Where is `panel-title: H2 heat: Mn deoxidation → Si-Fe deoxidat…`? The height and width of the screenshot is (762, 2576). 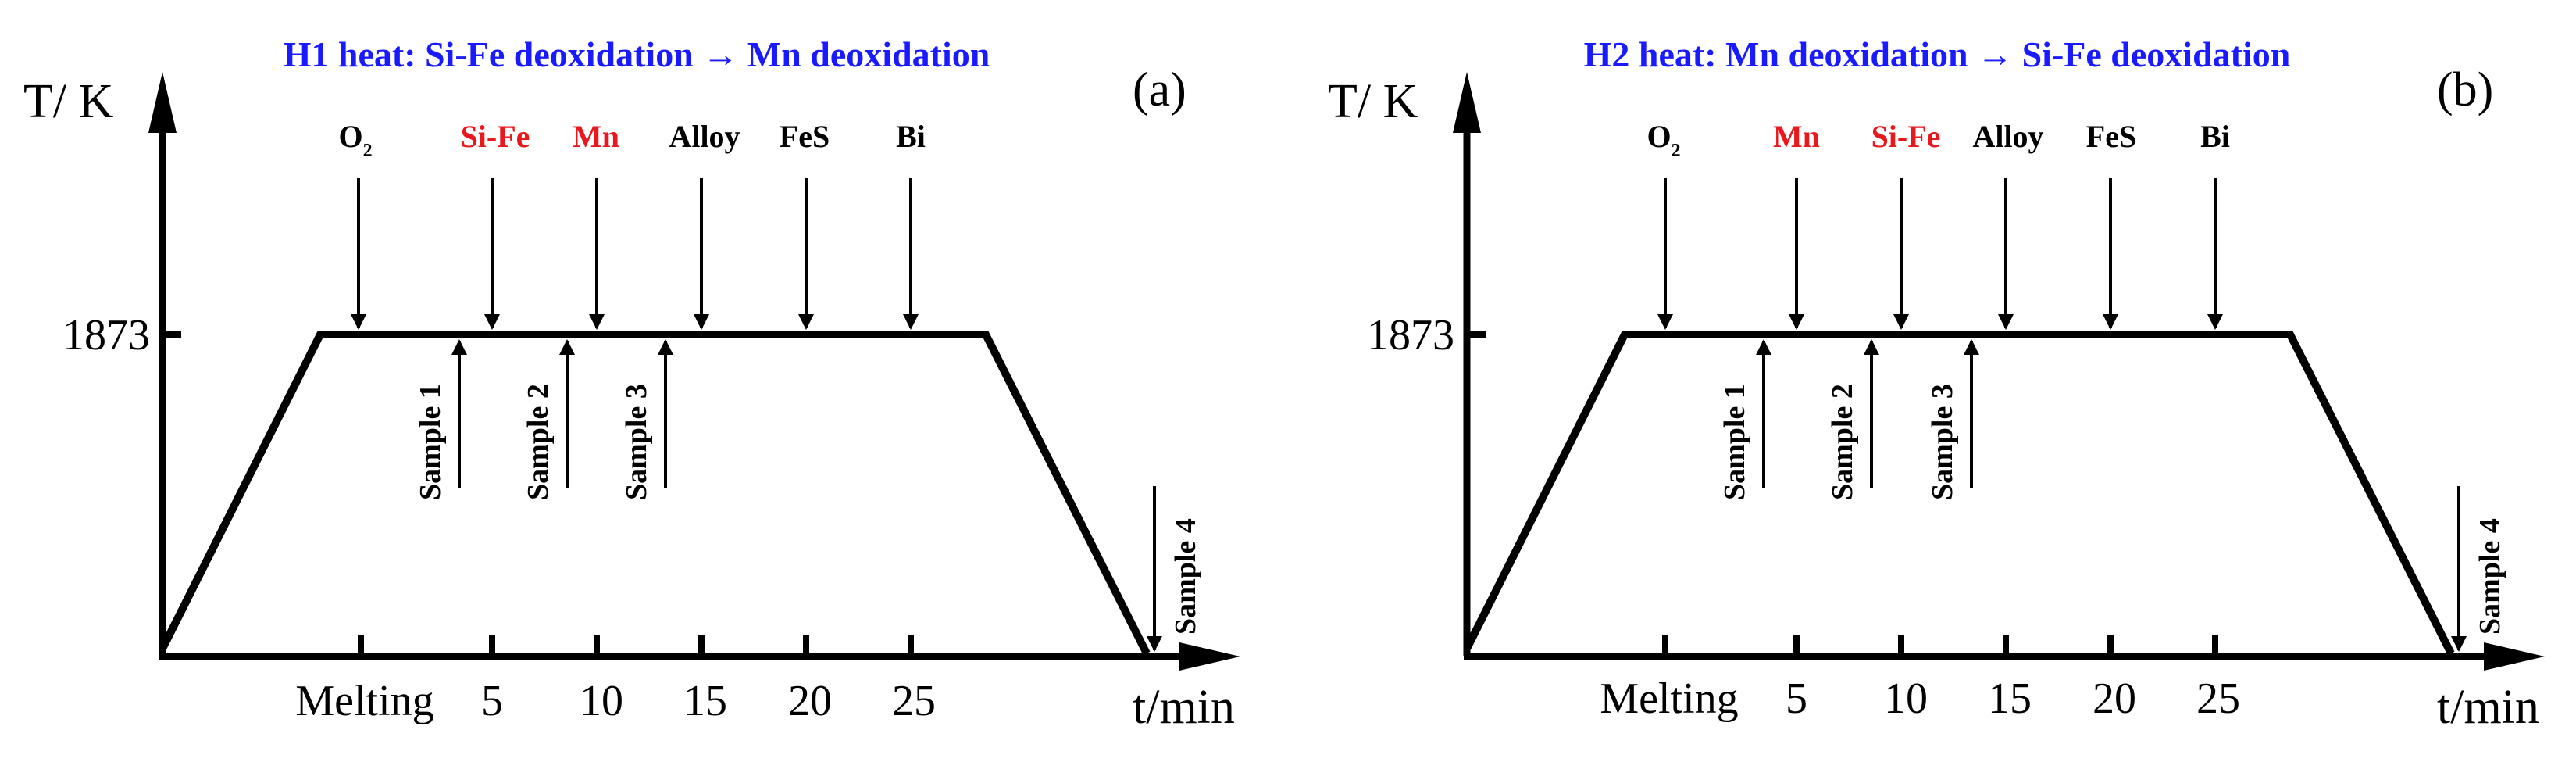 panel-title: H2 heat: Mn deoxidation → Si-Fe deoxidat… is located at coordinates (1937, 54).